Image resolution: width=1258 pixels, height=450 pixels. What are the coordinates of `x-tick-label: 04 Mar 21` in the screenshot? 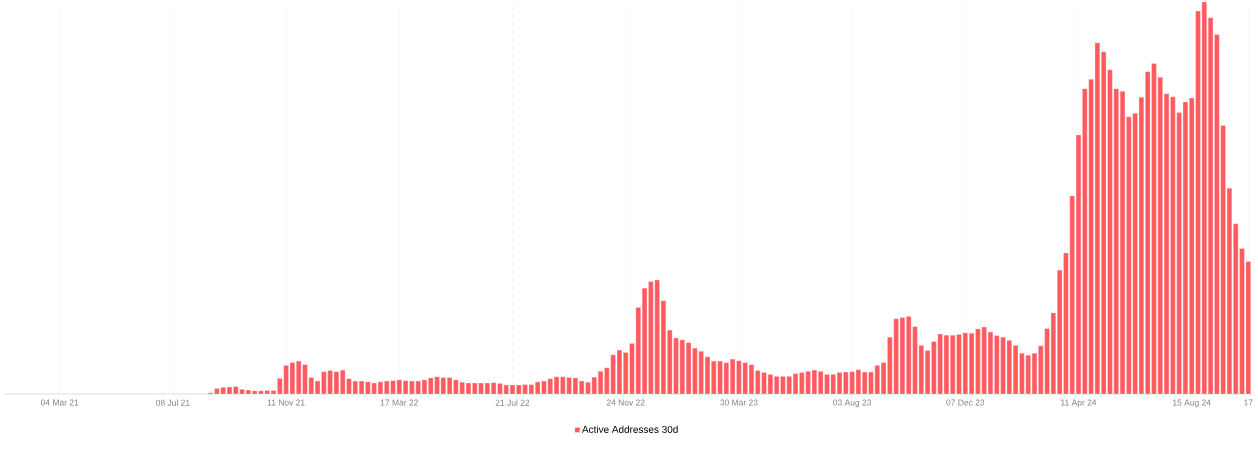 It's located at (59, 402).